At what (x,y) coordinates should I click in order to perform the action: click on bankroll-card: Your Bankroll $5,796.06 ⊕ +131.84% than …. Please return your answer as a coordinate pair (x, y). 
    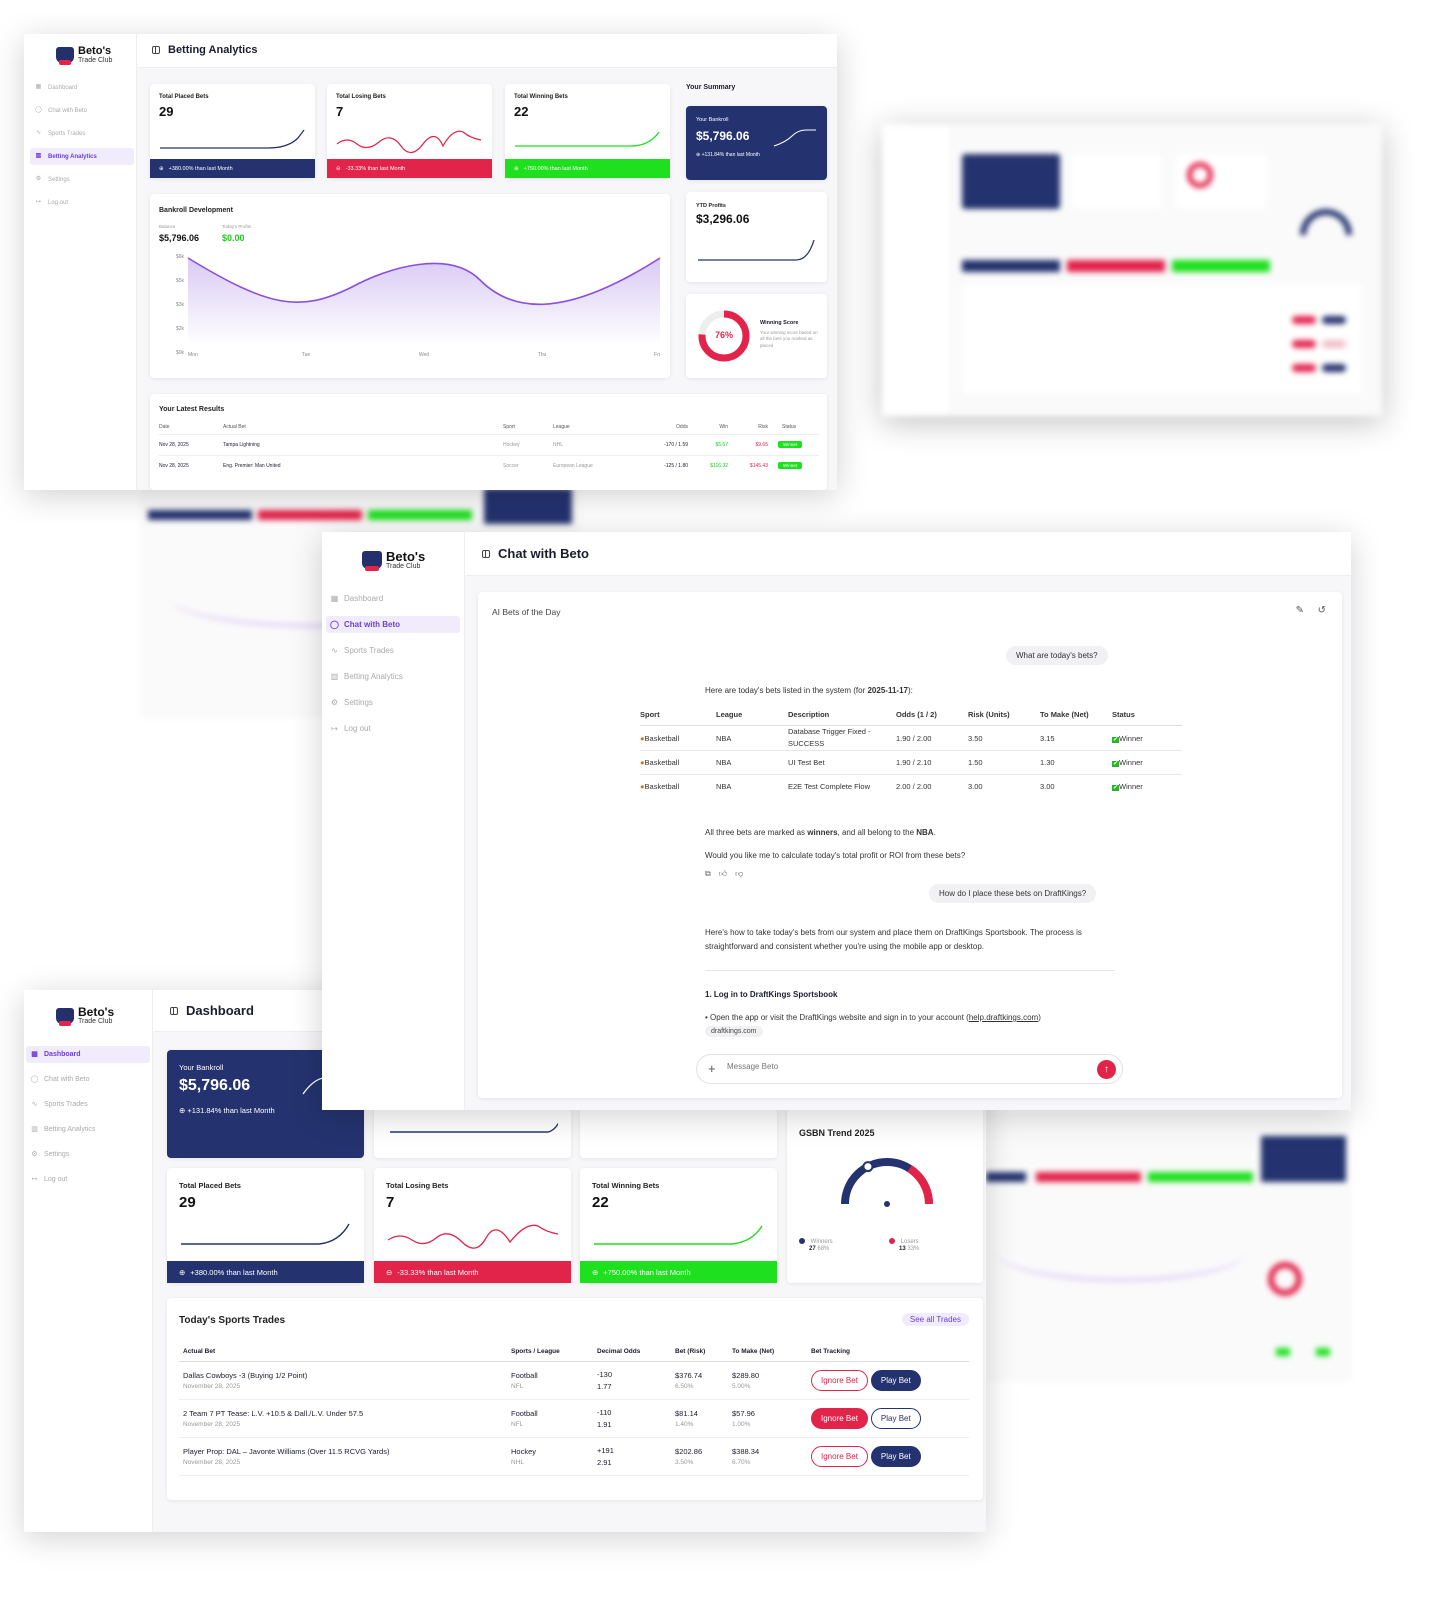
    Looking at the image, I should click on (756, 143).